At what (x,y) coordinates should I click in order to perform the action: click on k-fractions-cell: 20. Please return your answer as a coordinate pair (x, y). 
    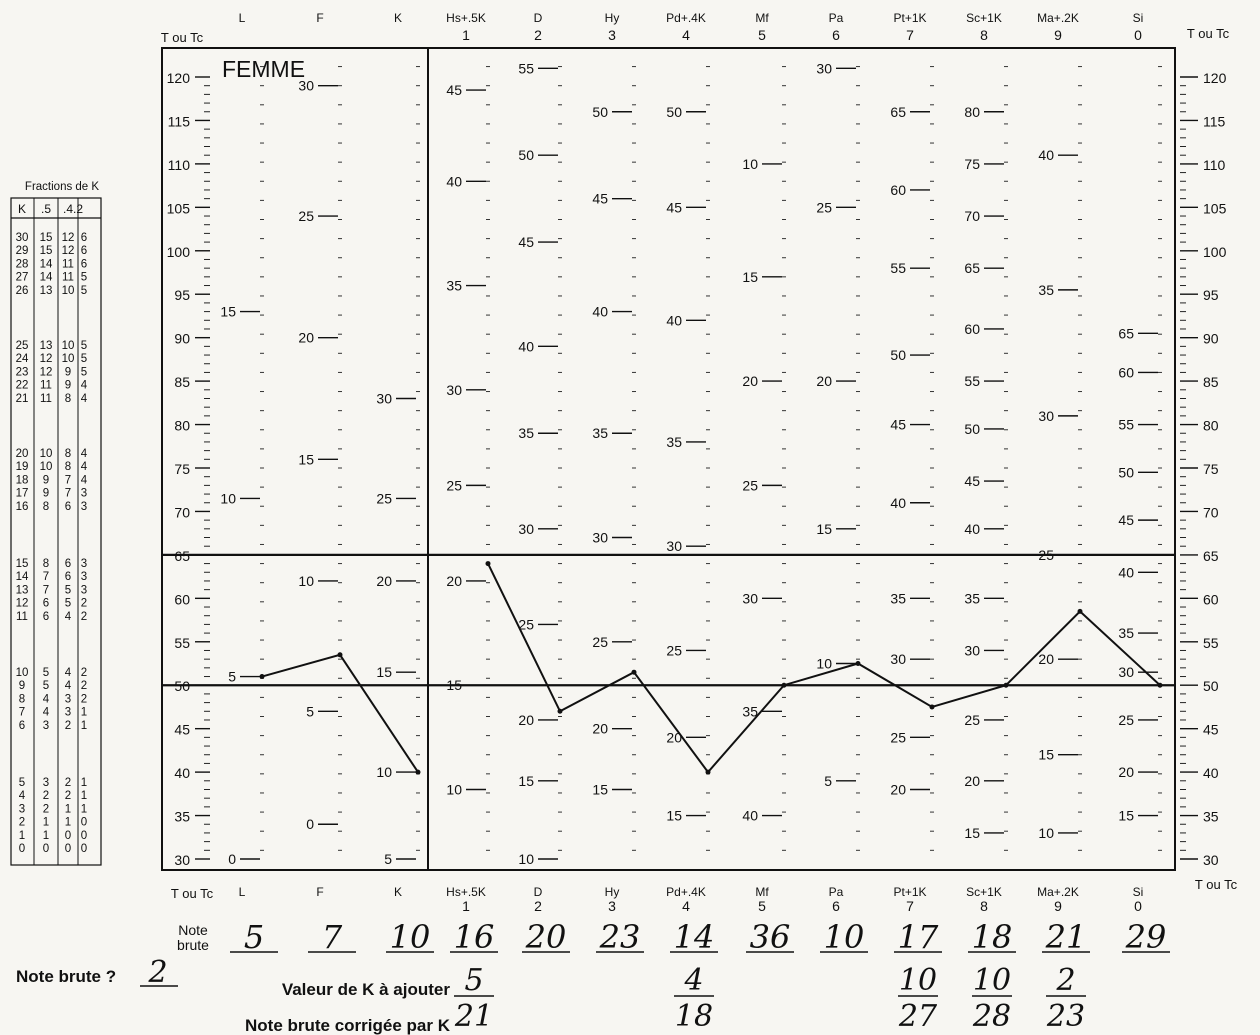
    Looking at the image, I should click on (22, 454).